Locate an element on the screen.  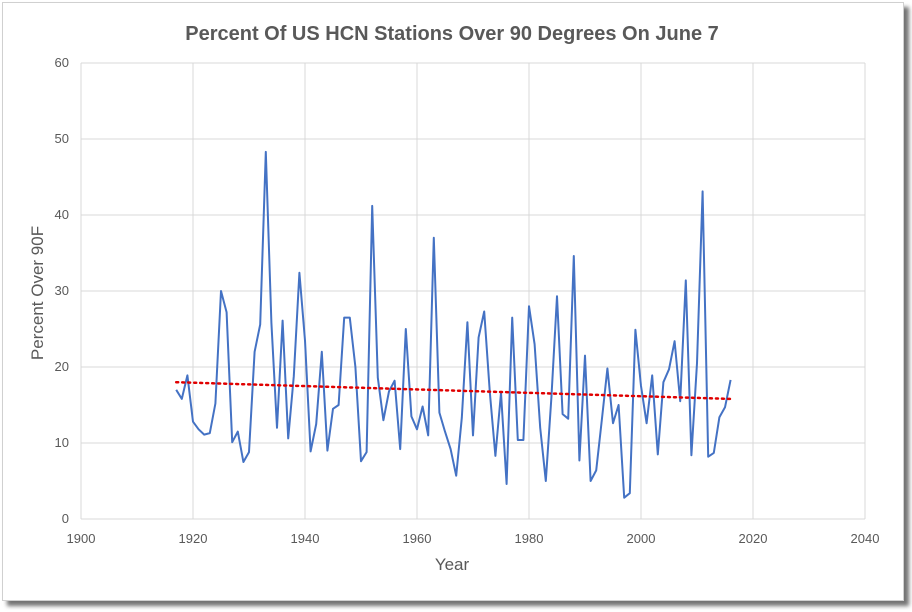
y-tick-label: 20 is located at coordinates (62, 366).